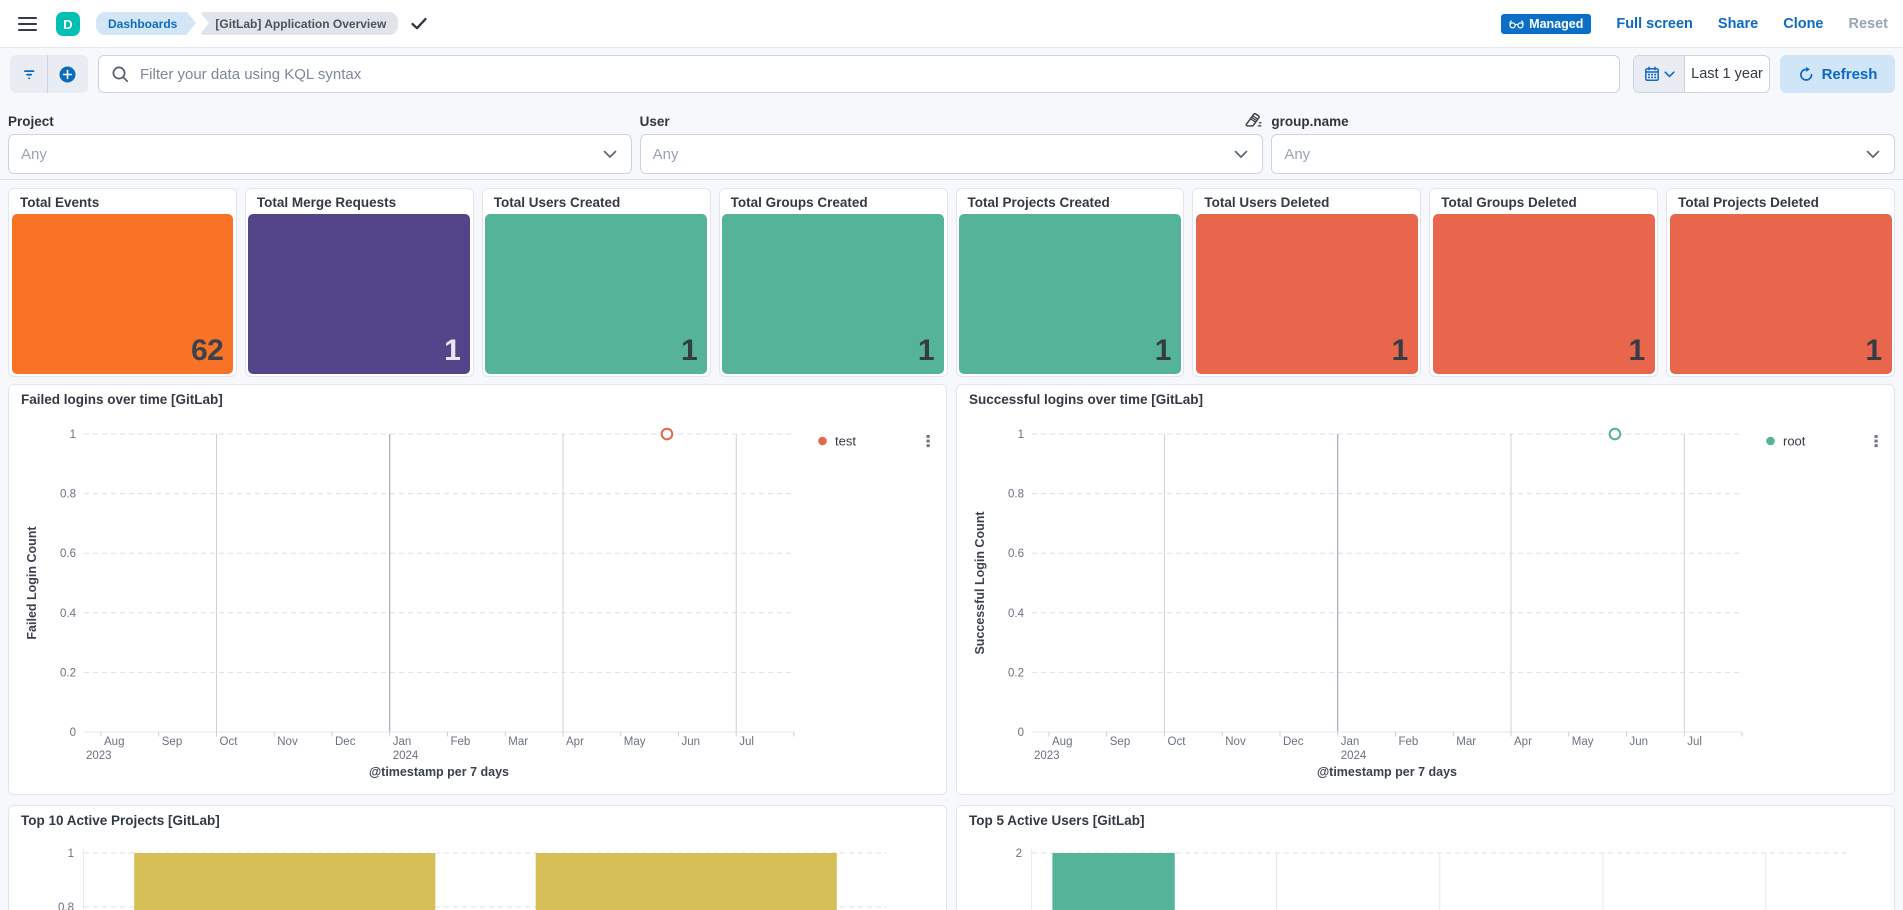  Describe the element at coordinates (654, 121) in the screenshot. I see `control-label: User` at that location.